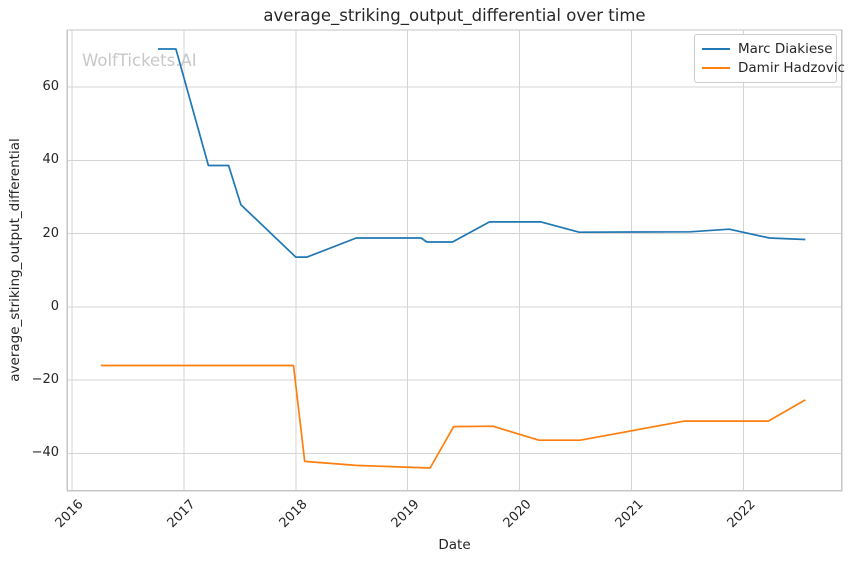 This screenshot has width=850, height=561. Describe the element at coordinates (50, 160) in the screenshot. I see `y-tick-label: 40` at that location.